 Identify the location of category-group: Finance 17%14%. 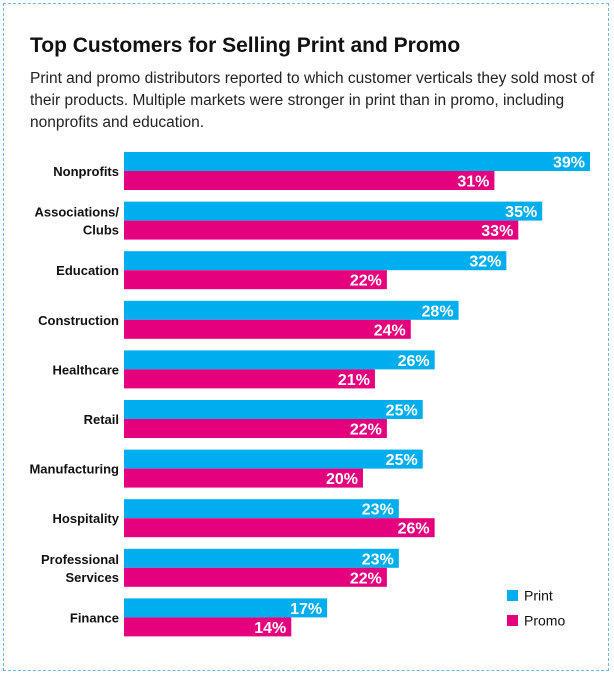
(199, 617).